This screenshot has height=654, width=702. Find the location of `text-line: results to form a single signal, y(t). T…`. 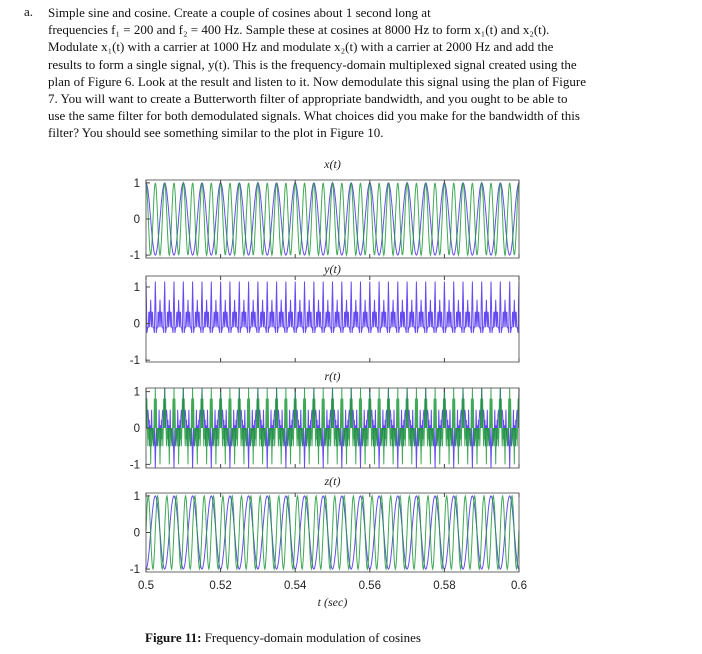

text-line: results to form a single signal, y(t). T… is located at coordinates (312, 64).